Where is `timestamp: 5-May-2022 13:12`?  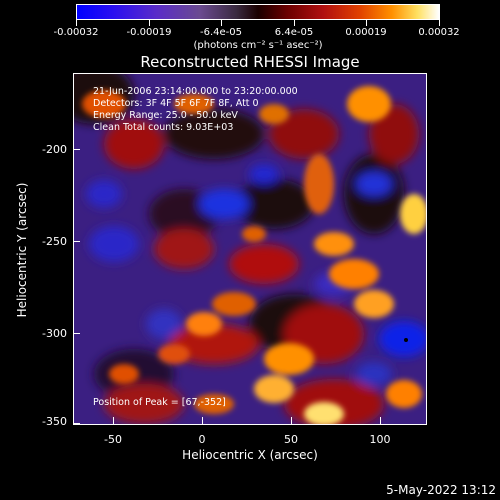
timestamp: 5-May-2022 13:12 is located at coordinates (441, 490).